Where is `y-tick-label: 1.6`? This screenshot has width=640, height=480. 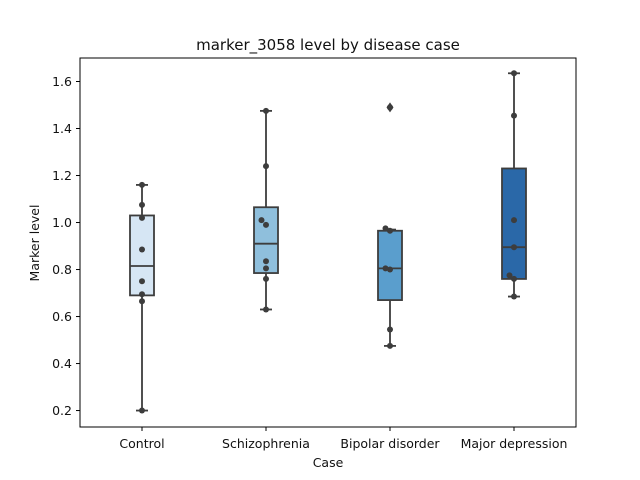 y-tick-label: 1.6 is located at coordinates (62, 81).